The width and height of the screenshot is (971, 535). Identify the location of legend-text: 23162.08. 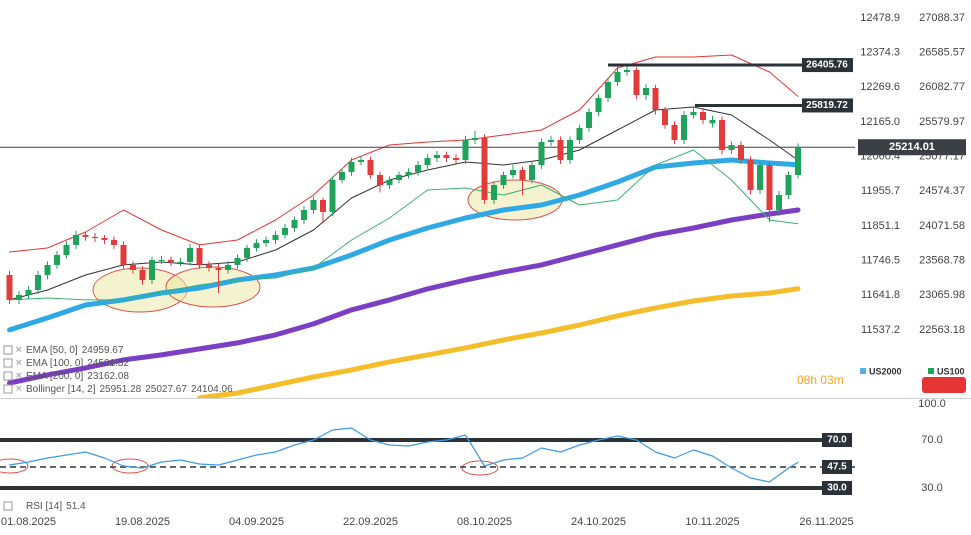
(108, 376).